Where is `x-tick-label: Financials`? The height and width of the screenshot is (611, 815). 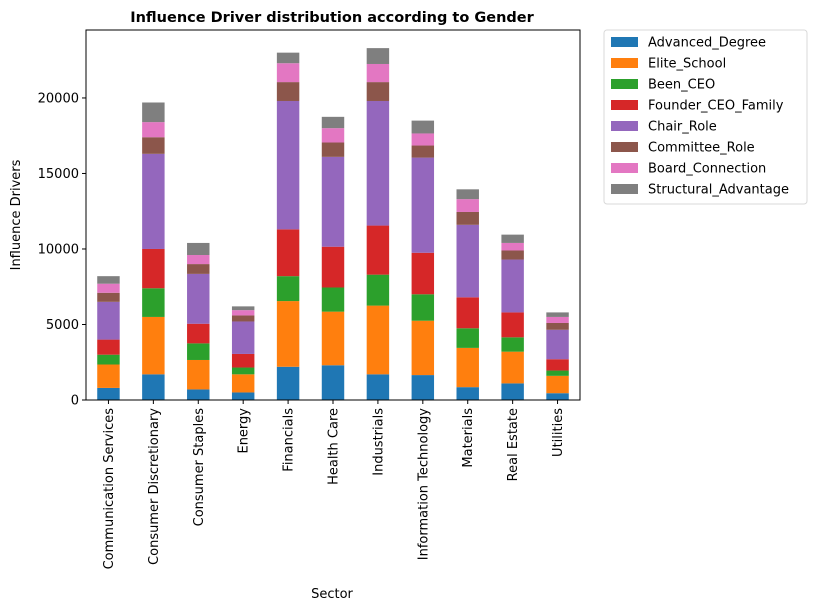
x-tick-label: Financials is located at coordinates (289, 440).